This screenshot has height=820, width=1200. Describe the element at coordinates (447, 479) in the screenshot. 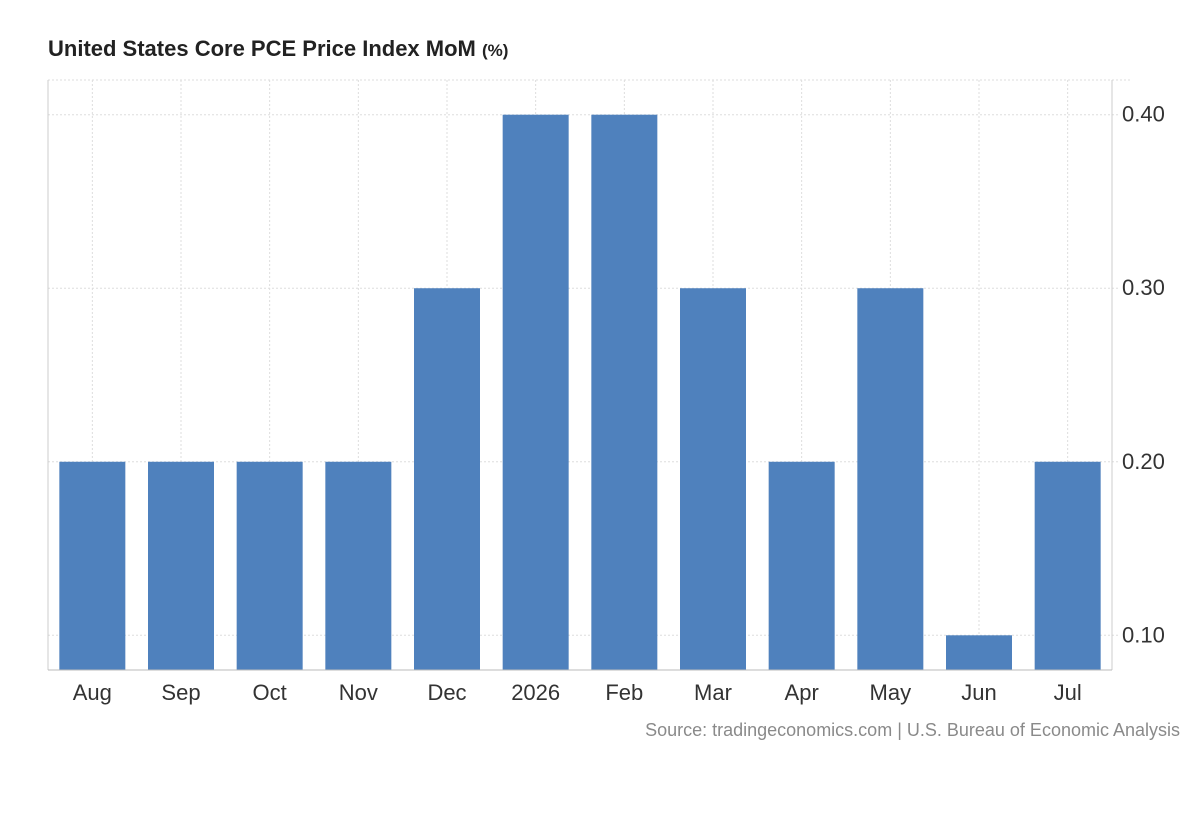

I see `bar-dec` at that location.